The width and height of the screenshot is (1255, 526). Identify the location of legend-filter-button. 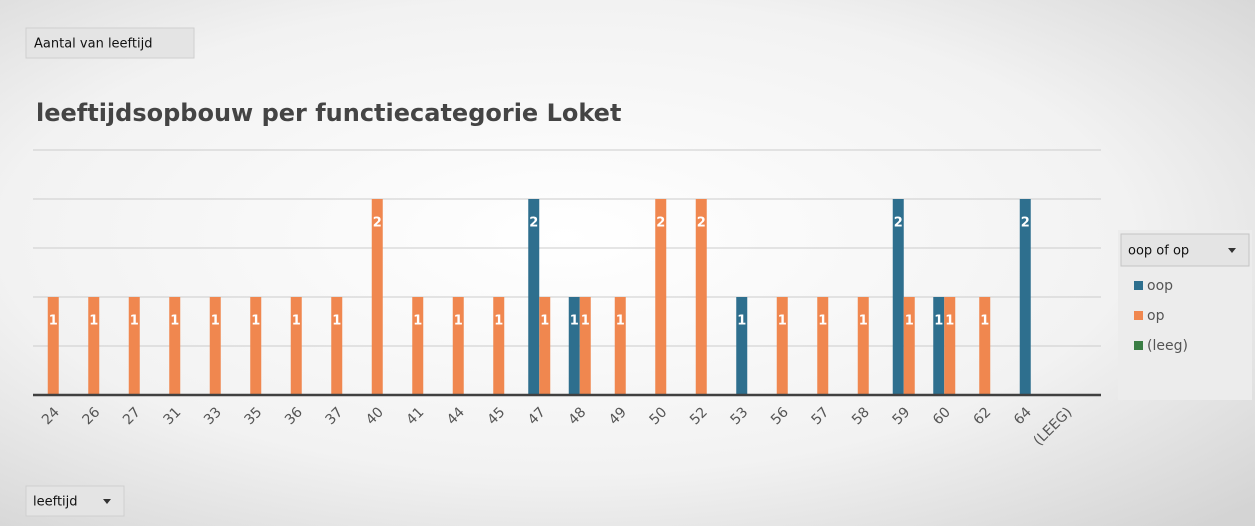
(1185, 250).